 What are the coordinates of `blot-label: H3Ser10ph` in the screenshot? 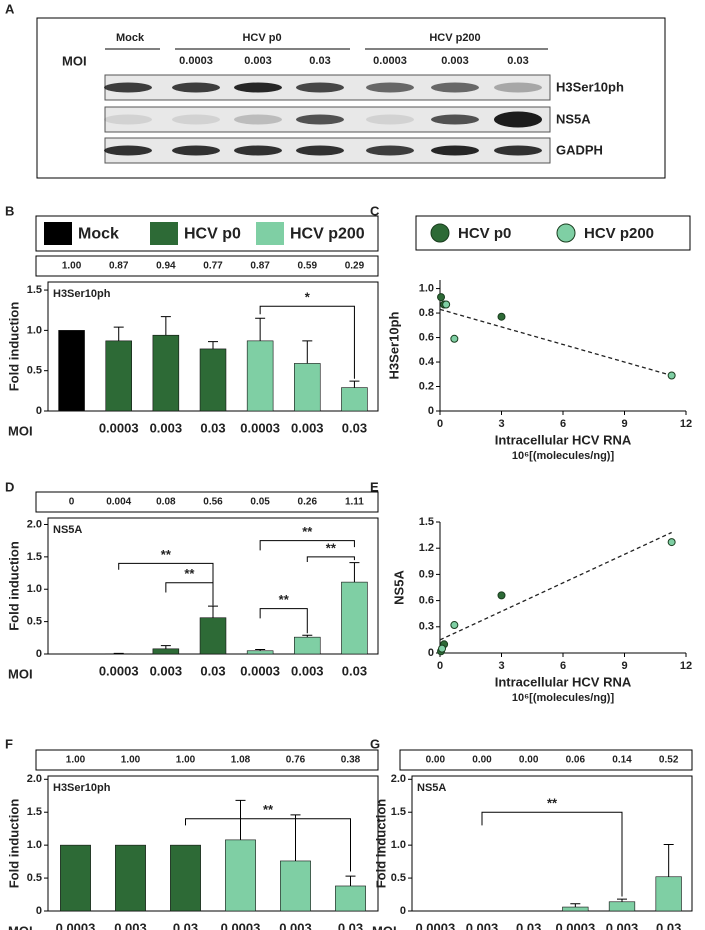 It's located at (590, 86).